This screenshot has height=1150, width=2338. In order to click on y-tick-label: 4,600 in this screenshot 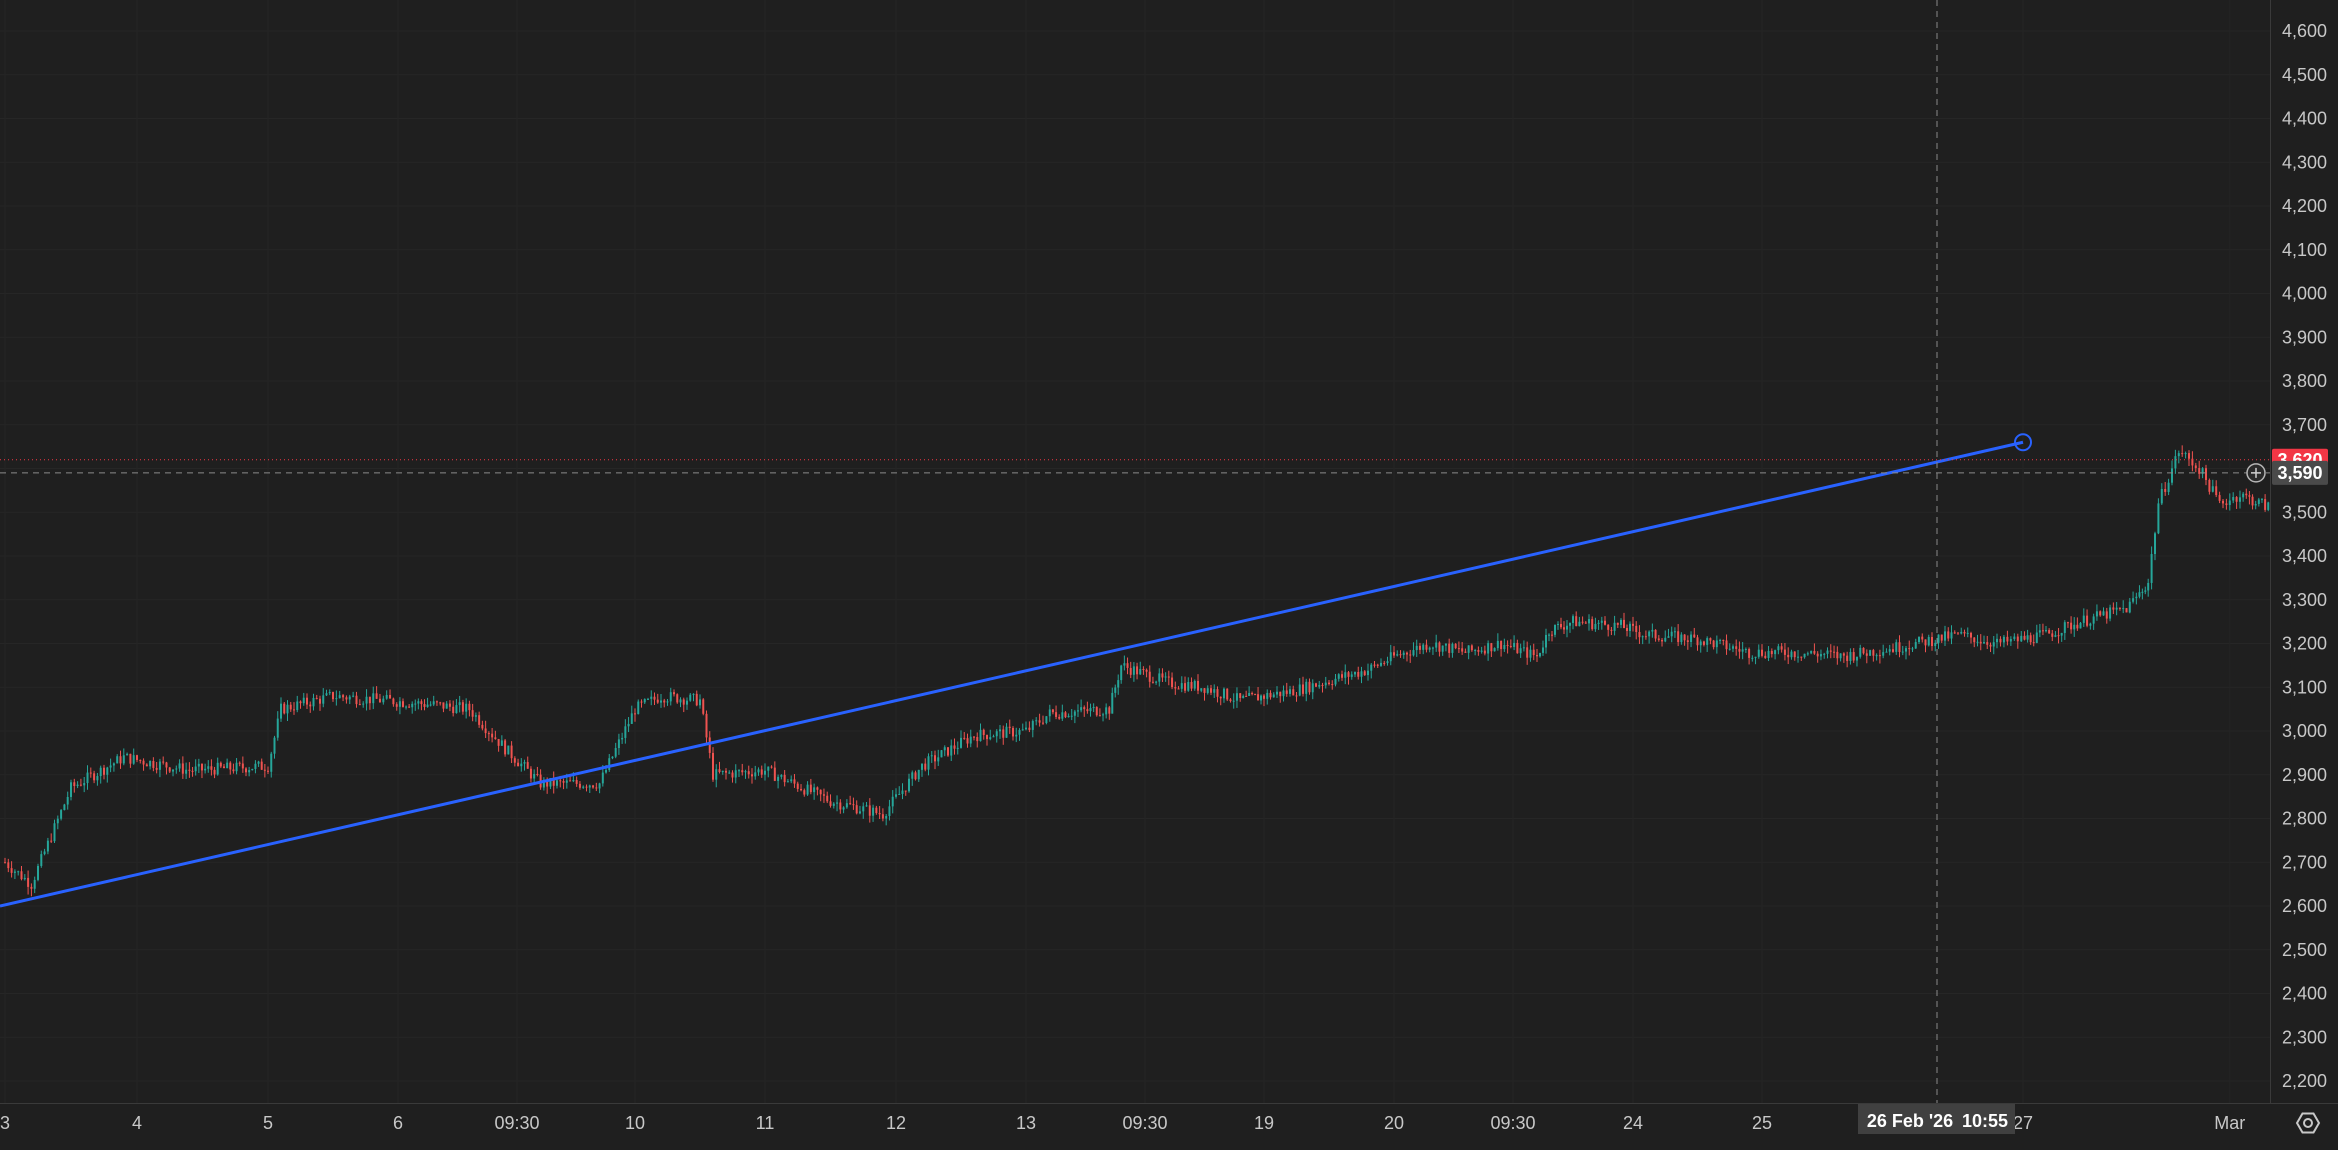, I will do `click(2304, 31)`.